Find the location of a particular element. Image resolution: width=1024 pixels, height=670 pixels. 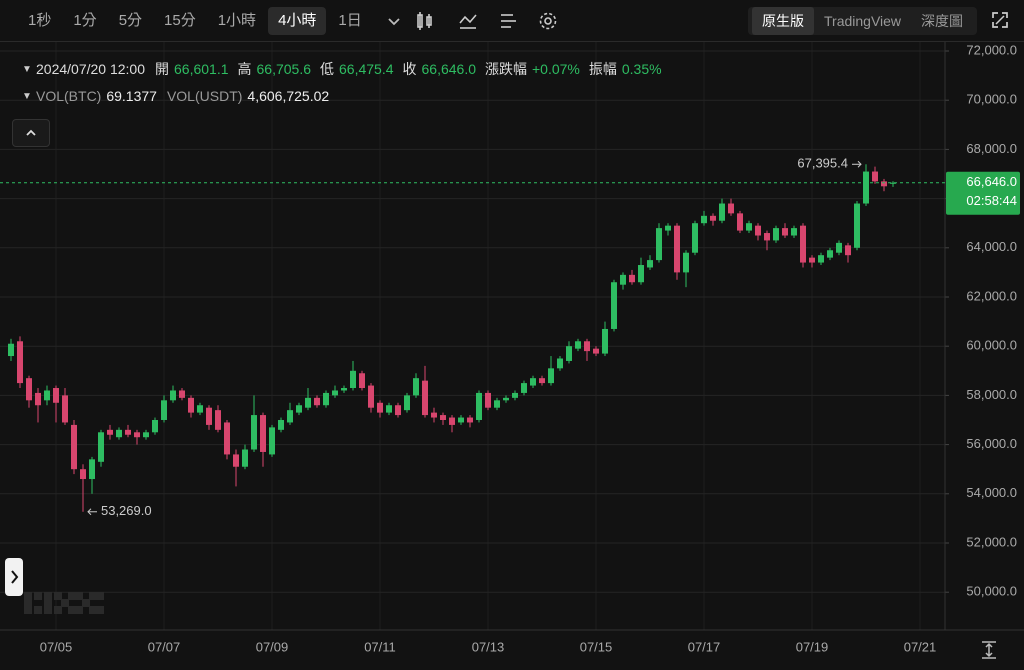

volume-value: 69.1377 is located at coordinates (131, 96).